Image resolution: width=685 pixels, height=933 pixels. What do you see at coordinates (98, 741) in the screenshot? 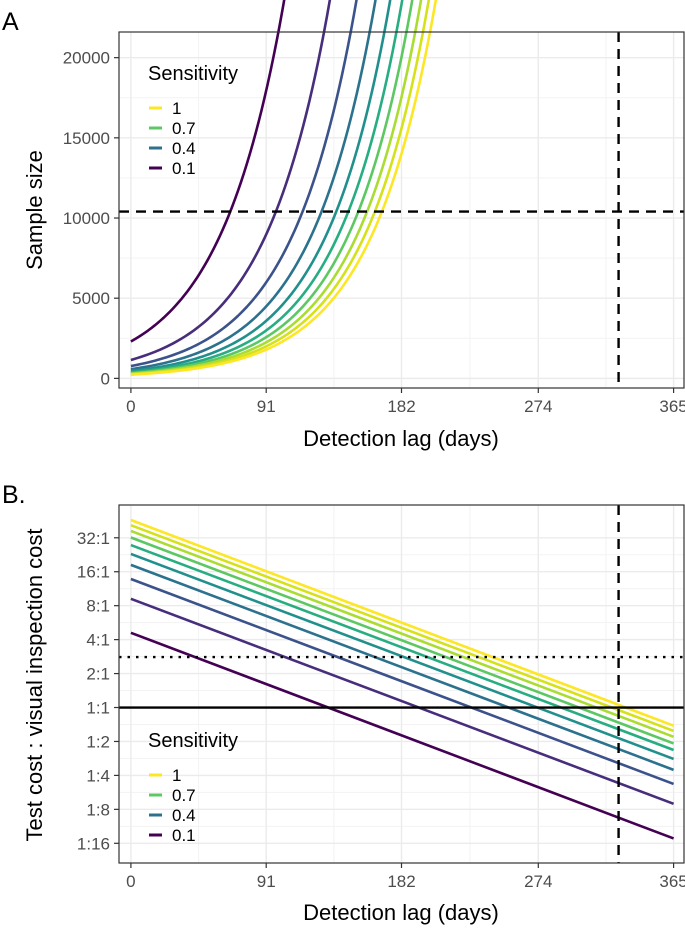
I see `y-tick-label: 1:2` at bounding box center [98, 741].